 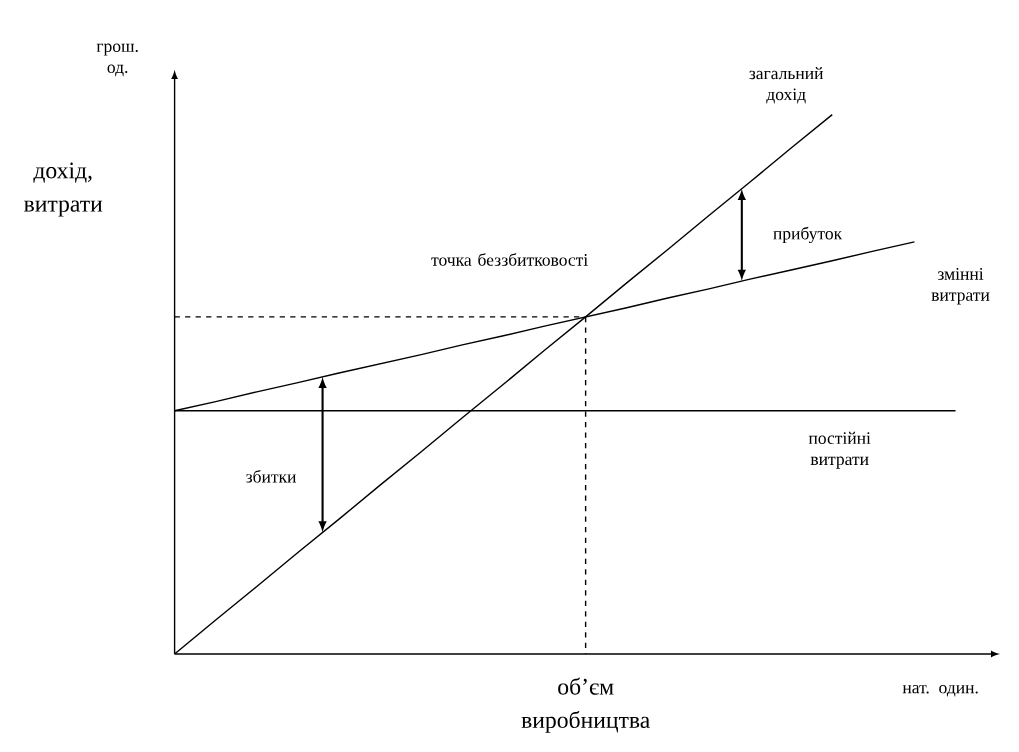 I want to click on text: нат. один., so click(x=940, y=691).